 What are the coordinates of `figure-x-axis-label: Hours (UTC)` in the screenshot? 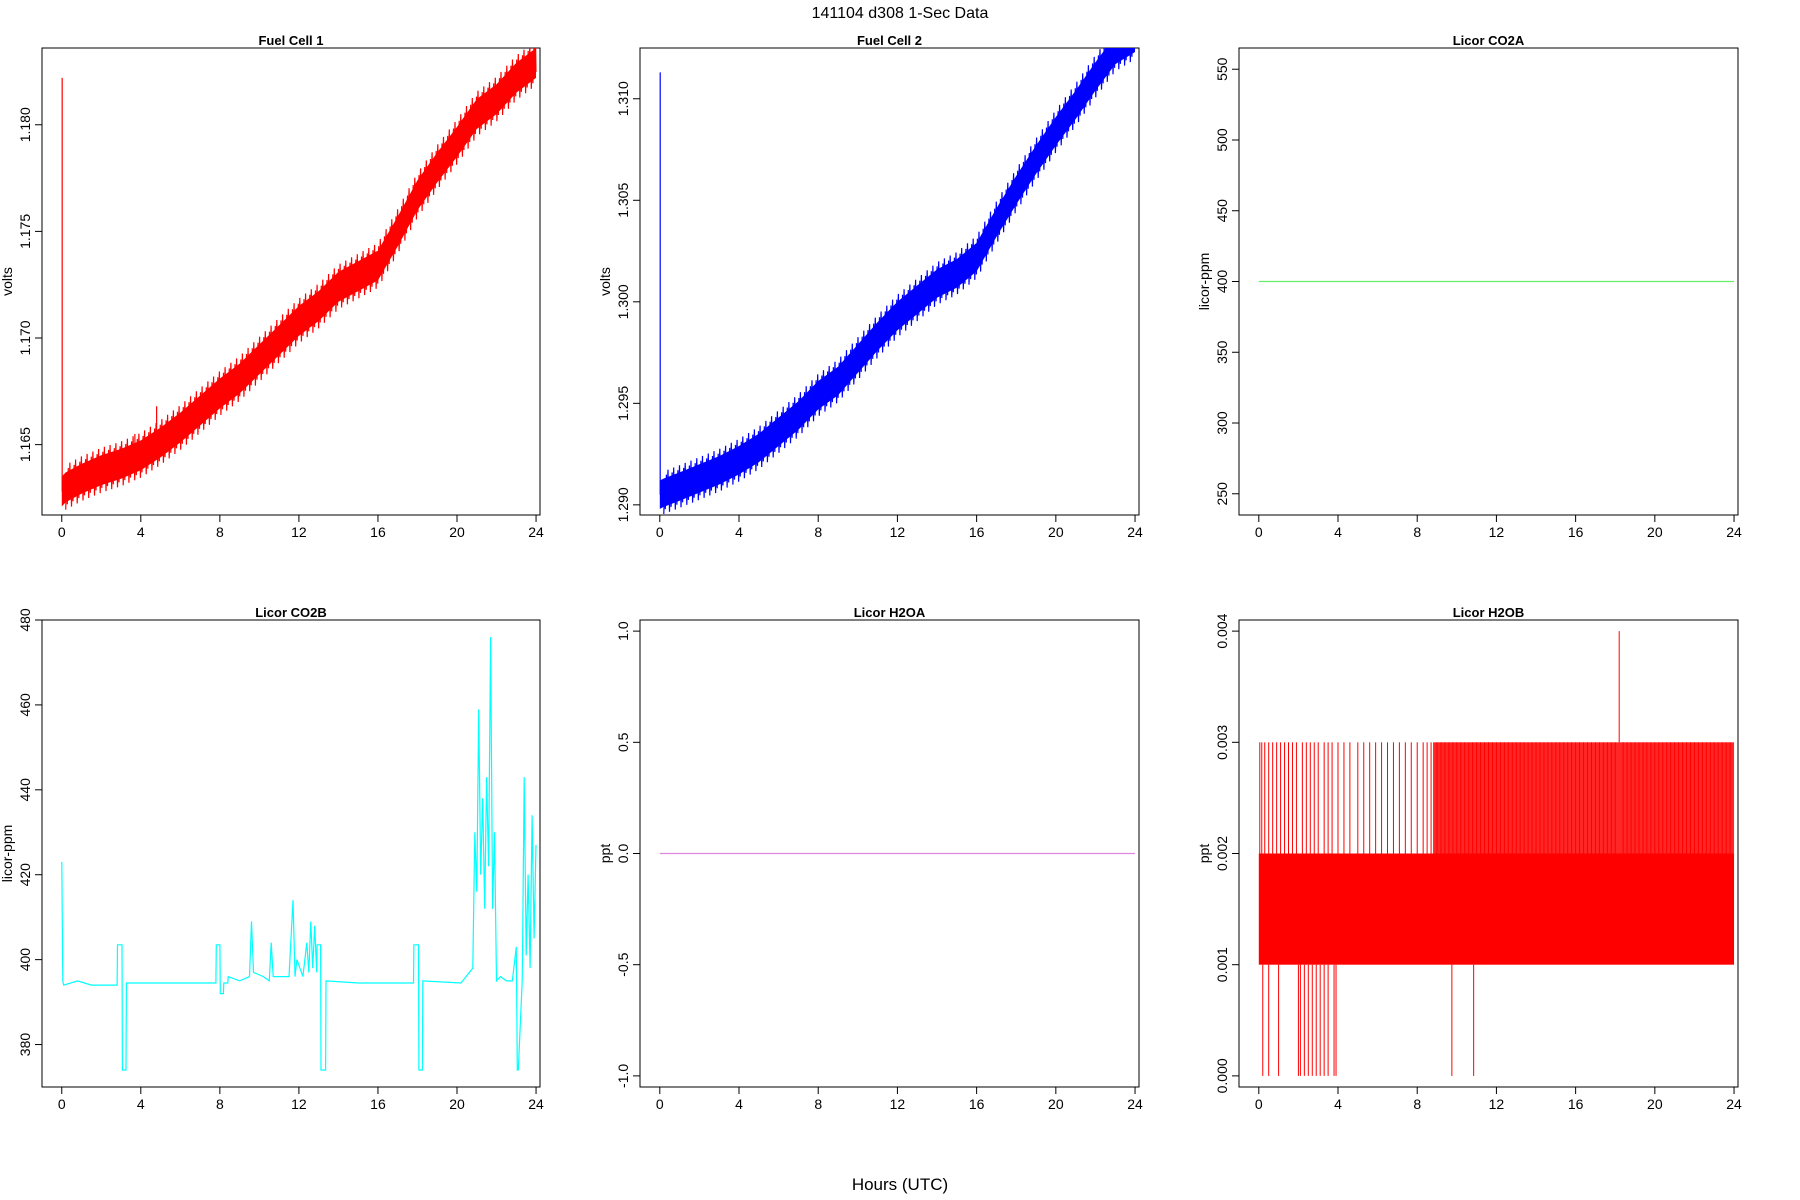 It's located at (900, 1184).